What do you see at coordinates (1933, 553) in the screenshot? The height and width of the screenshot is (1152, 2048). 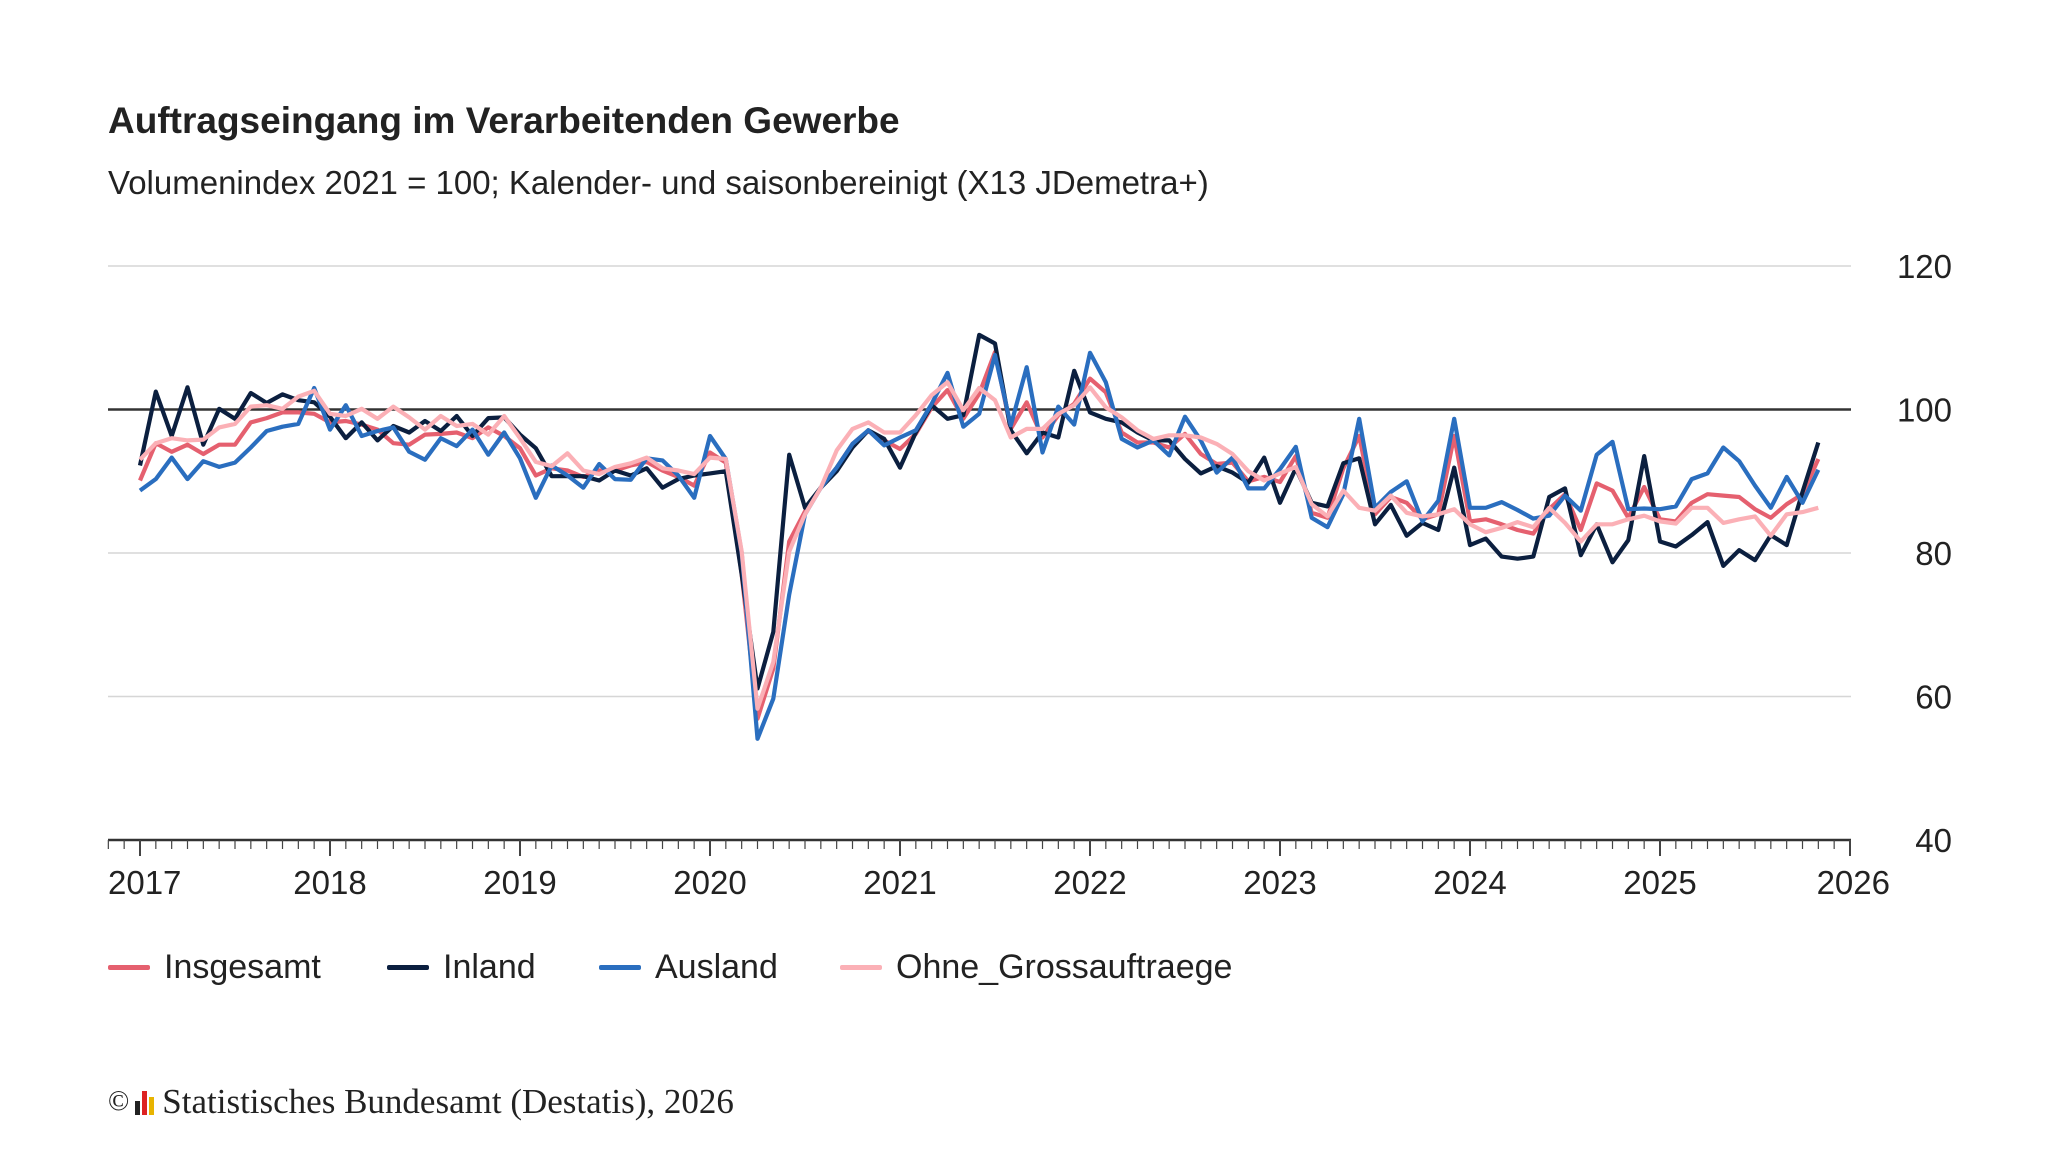 I see `y-tick-label: 80` at bounding box center [1933, 553].